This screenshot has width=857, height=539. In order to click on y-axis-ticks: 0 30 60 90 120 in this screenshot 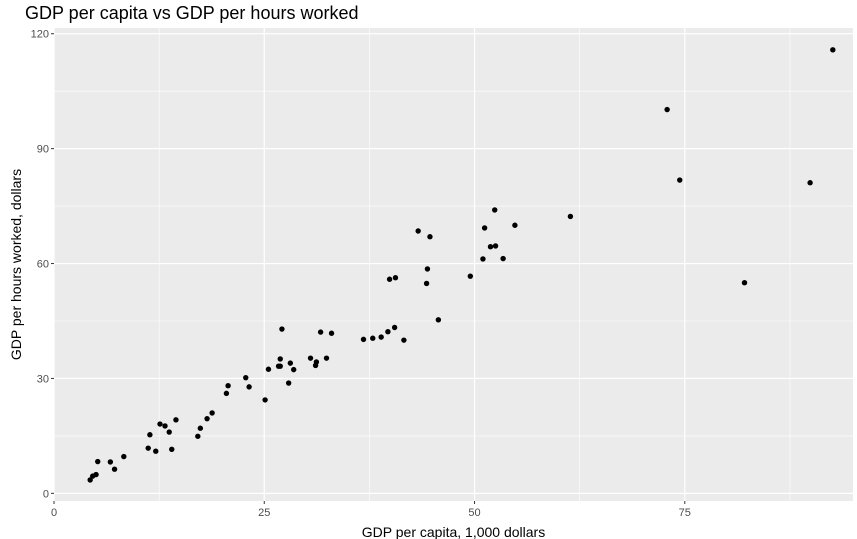, I will do `click(42, 264)`.